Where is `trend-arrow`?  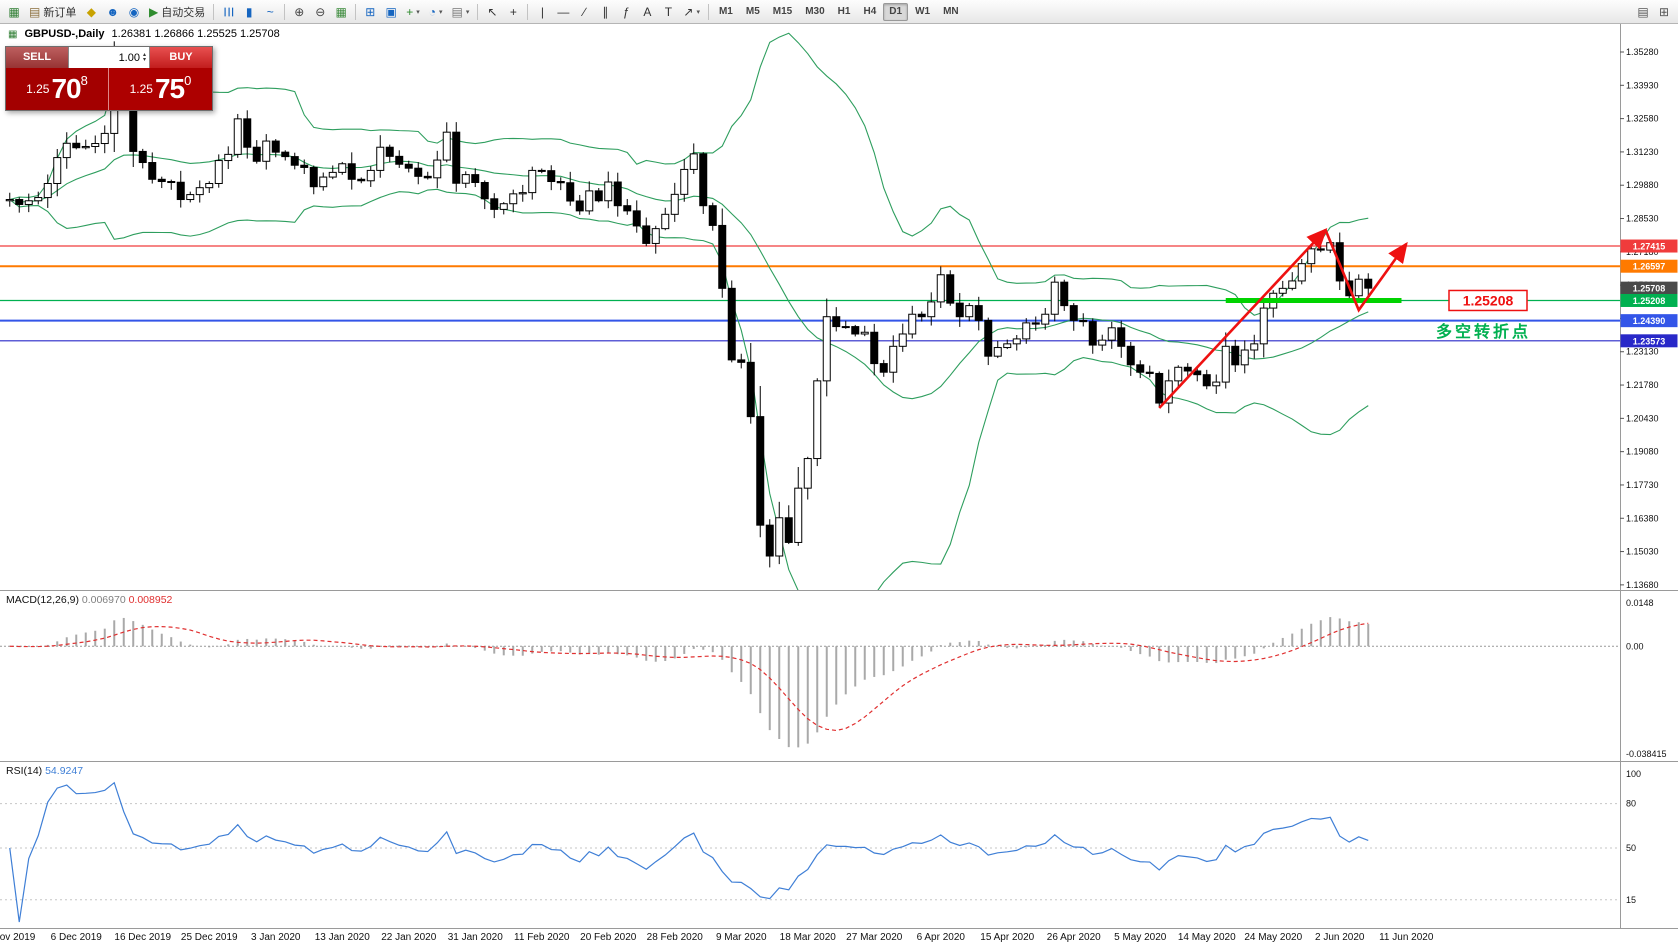 trend-arrow is located at coordinates (1366, 271).